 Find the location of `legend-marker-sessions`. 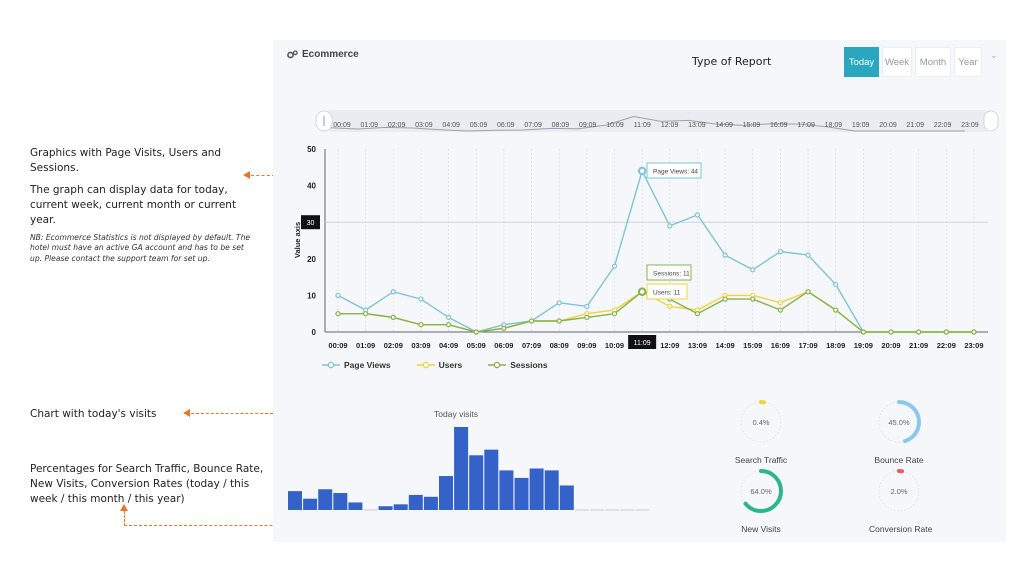

legend-marker-sessions is located at coordinates (497, 365).